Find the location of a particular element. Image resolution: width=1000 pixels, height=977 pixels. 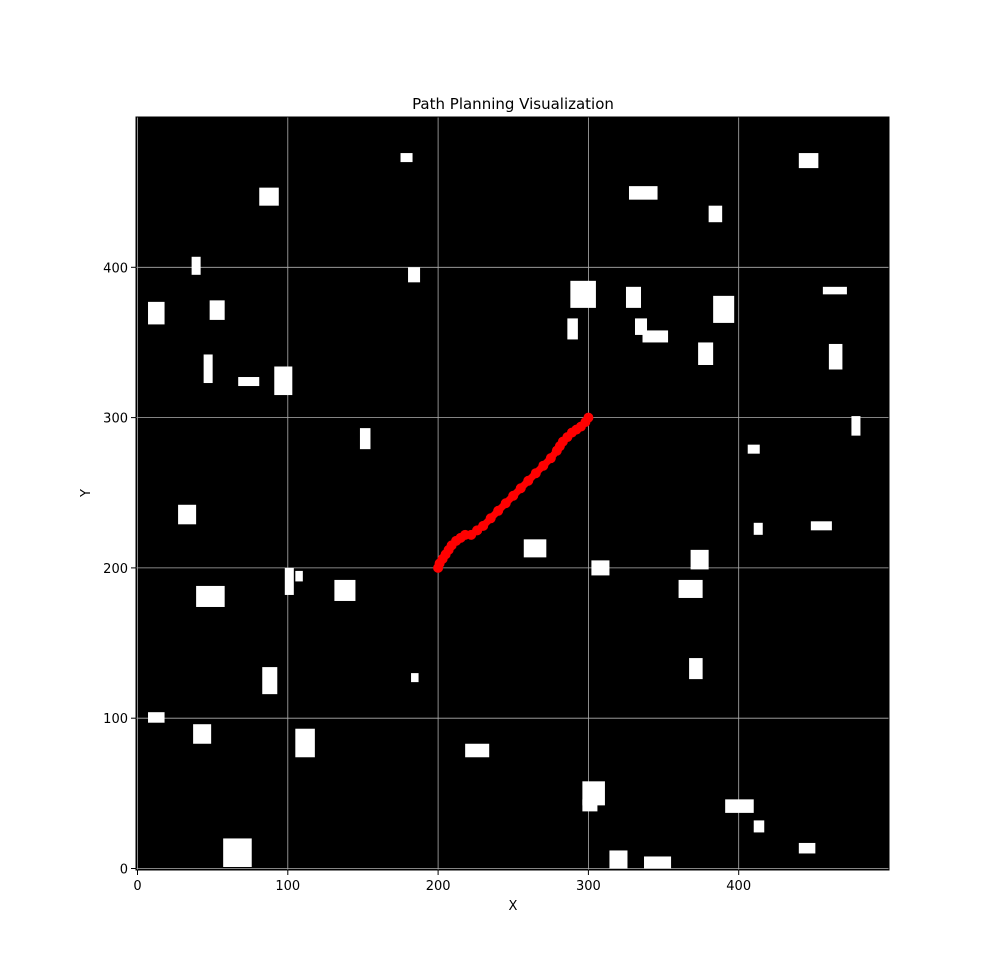

chart-title: Path Planning Visualization is located at coordinates (513, 104).